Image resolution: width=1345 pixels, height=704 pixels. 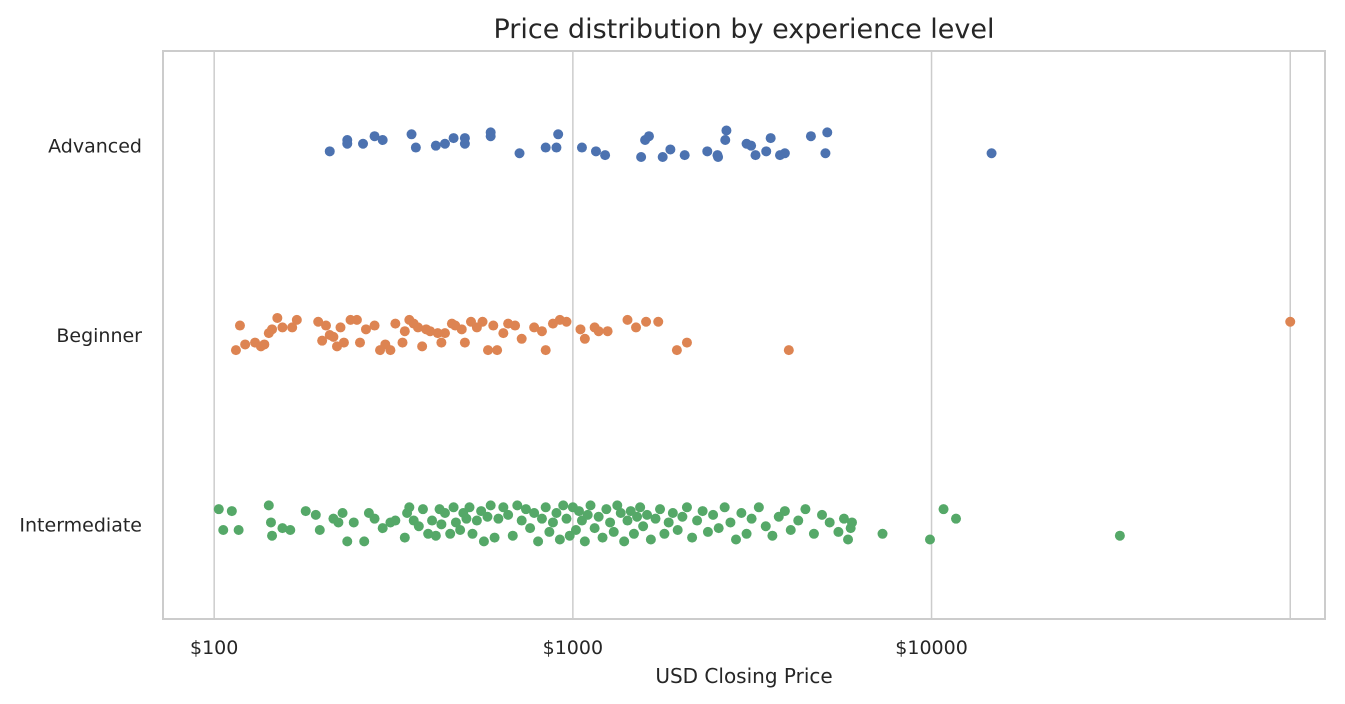 I want to click on y-tick-label: Beginner, so click(x=99, y=336).